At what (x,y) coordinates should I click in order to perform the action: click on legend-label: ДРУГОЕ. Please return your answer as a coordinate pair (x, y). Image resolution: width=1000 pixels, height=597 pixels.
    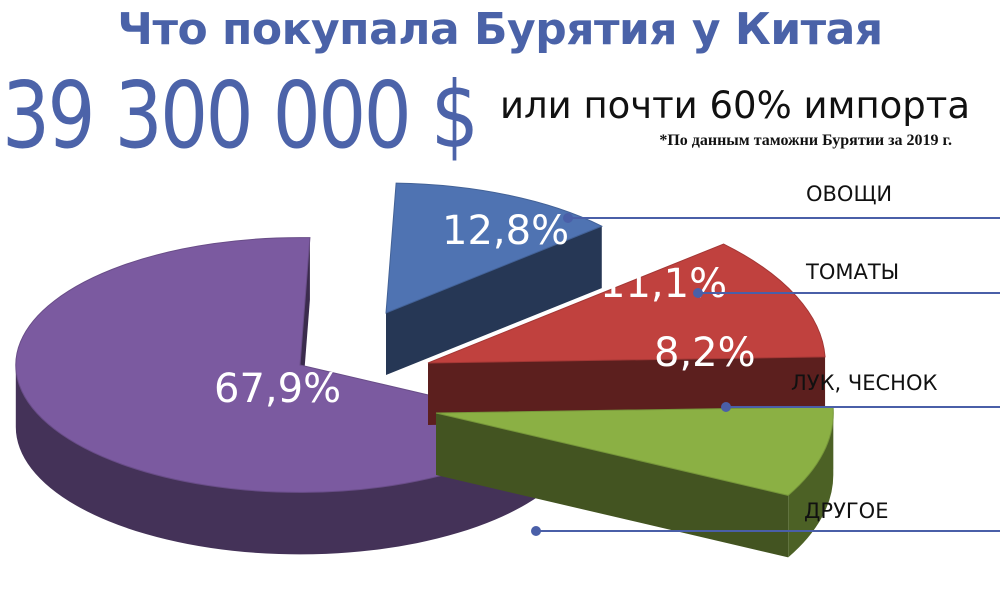
    Looking at the image, I should click on (846, 511).